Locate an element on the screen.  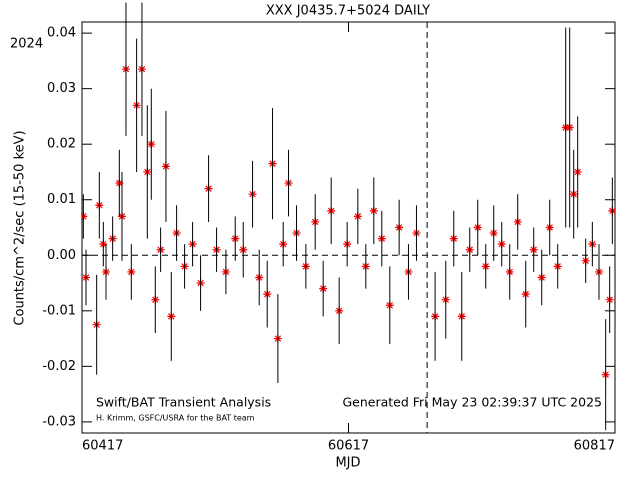
x-tick-label: 60617 is located at coordinates (348, 446).